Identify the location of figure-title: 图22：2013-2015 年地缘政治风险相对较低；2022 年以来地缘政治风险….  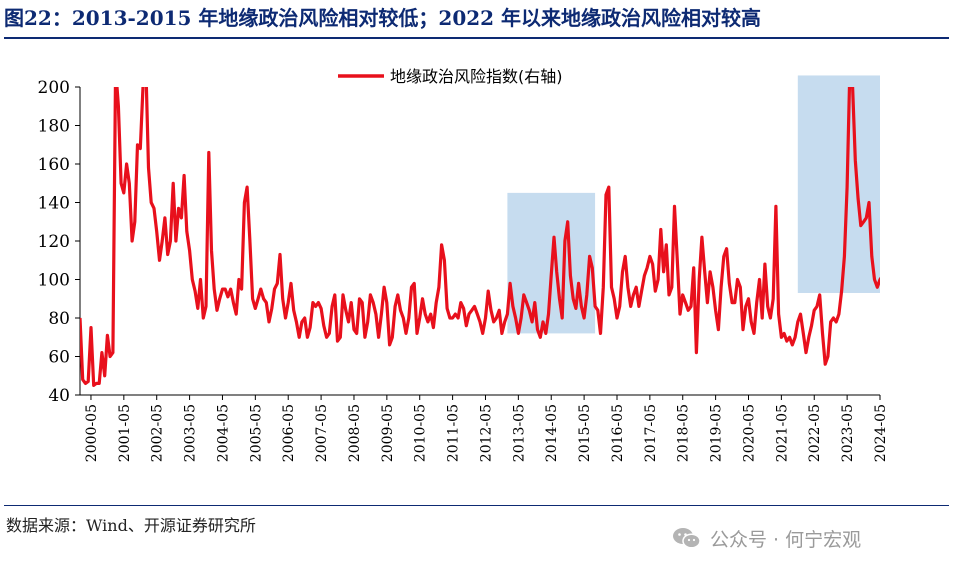
(383, 18).